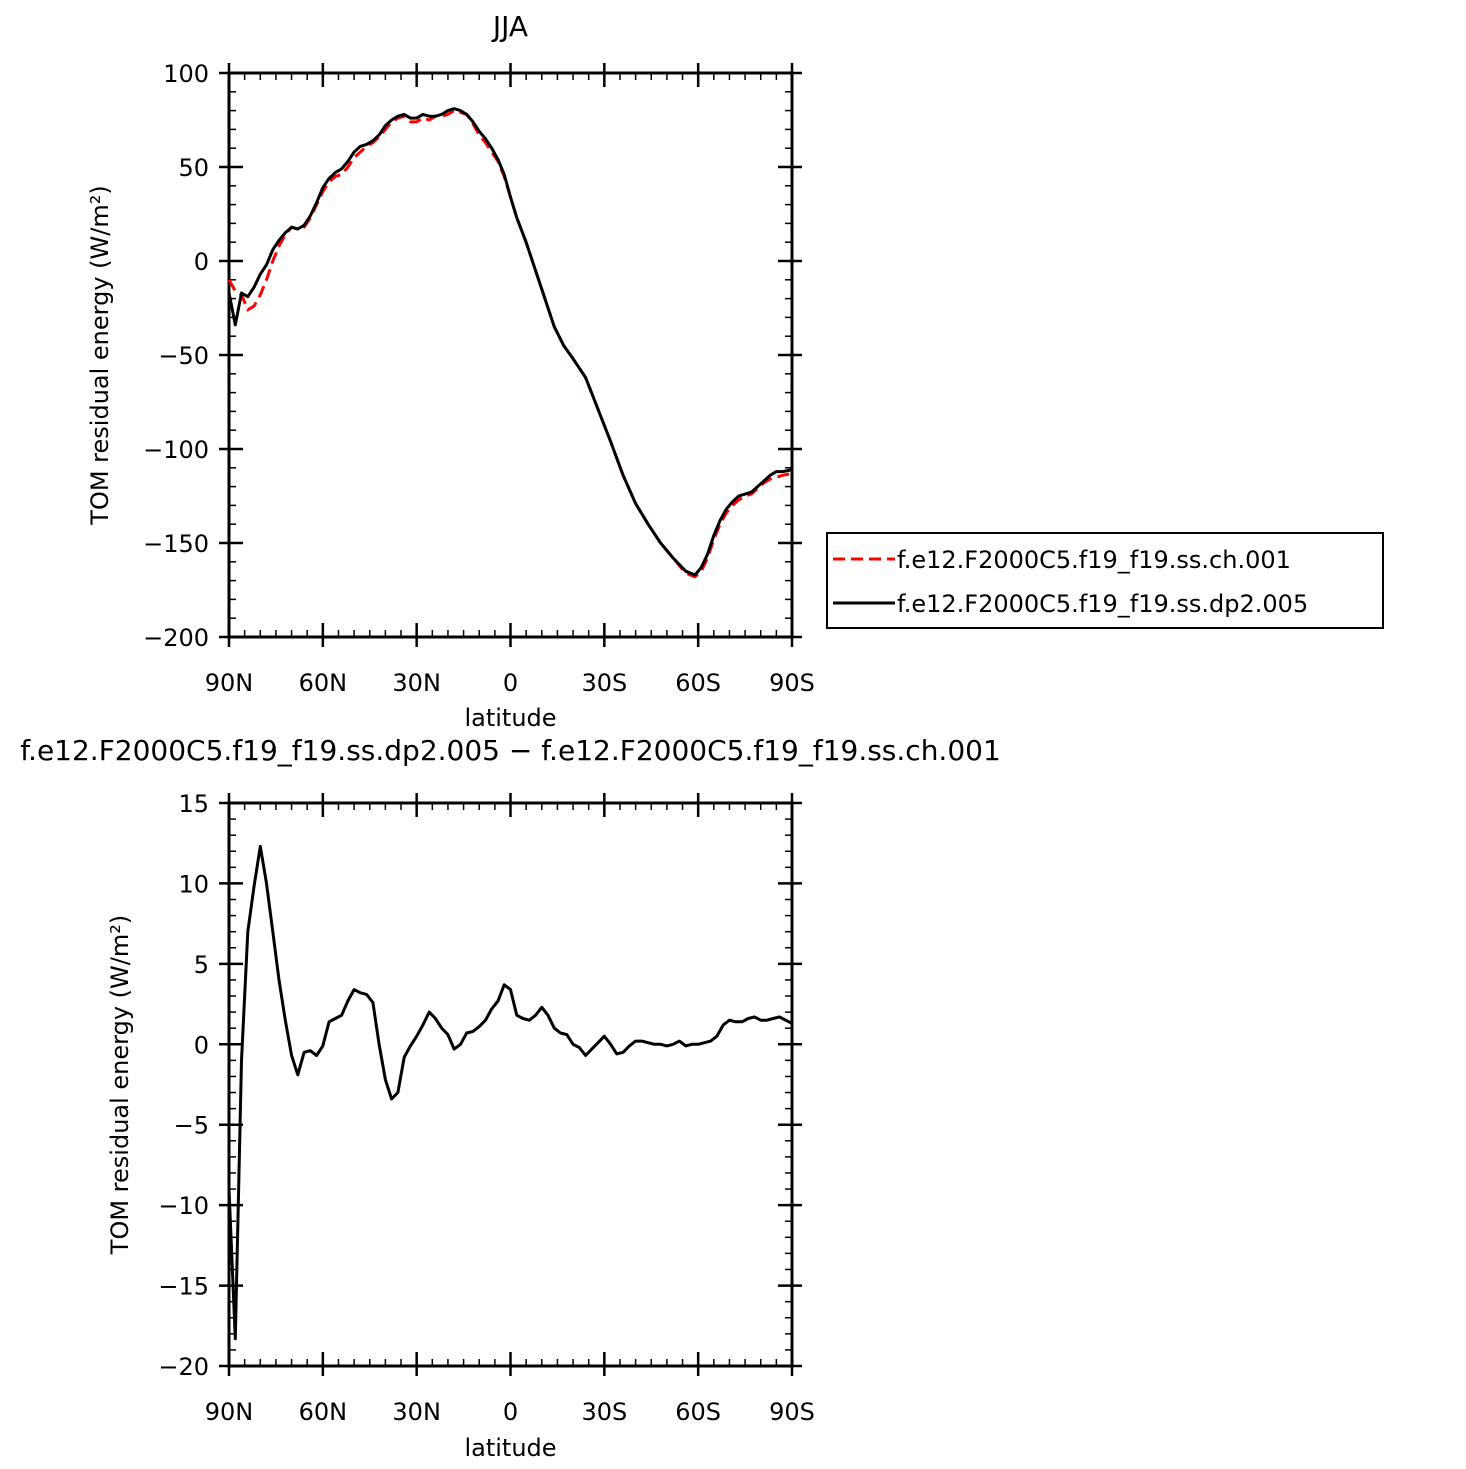 The height and width of the screenshot is (1469, 1466). What do you see at coordinates (186, 74) in the screenshot?
I see `y-tick-label: 100` at bounding box center [186, 74].